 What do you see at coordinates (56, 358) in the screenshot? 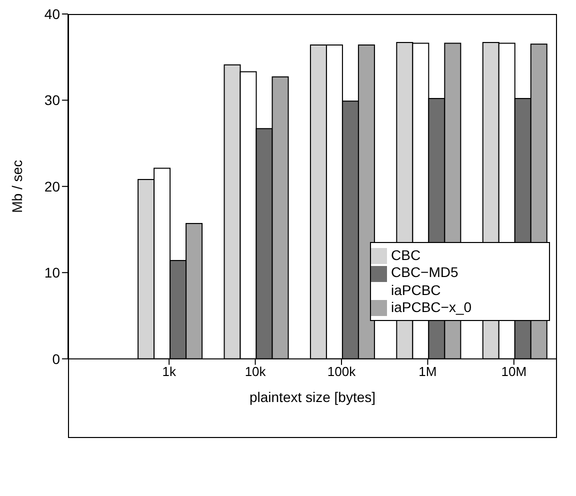
I see `y-tick-label: 0` at bounding box center [56, 358].